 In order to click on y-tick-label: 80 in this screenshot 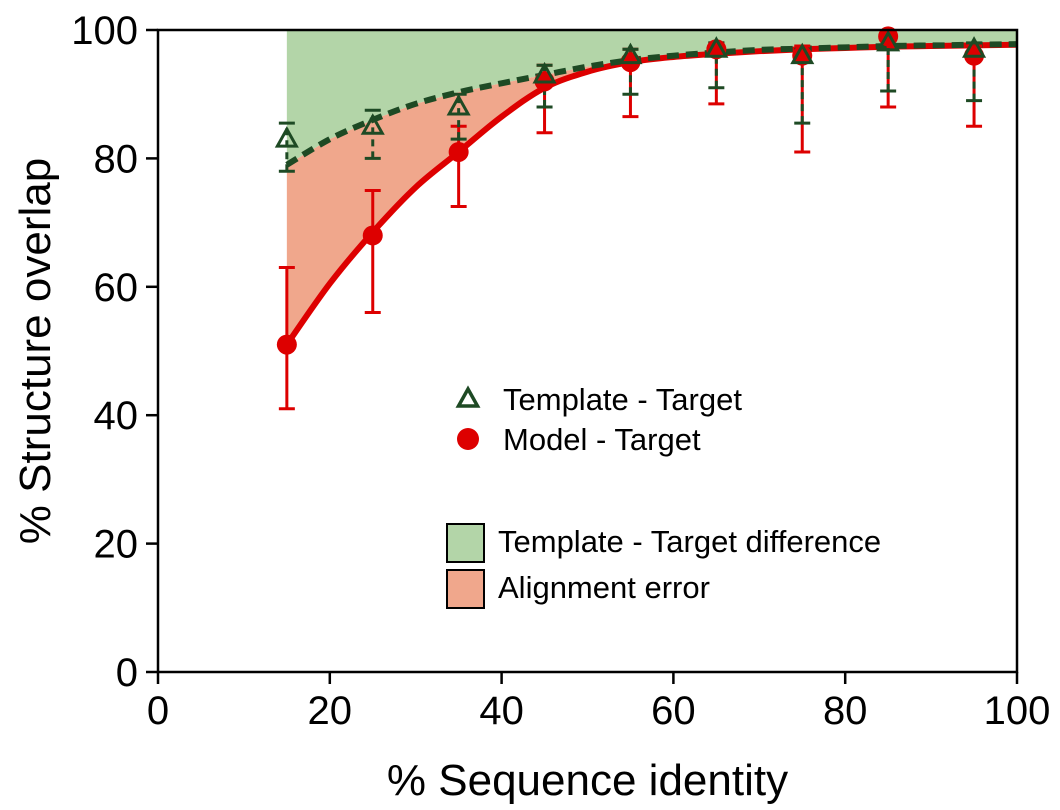, I will do `click(116, 159)`.